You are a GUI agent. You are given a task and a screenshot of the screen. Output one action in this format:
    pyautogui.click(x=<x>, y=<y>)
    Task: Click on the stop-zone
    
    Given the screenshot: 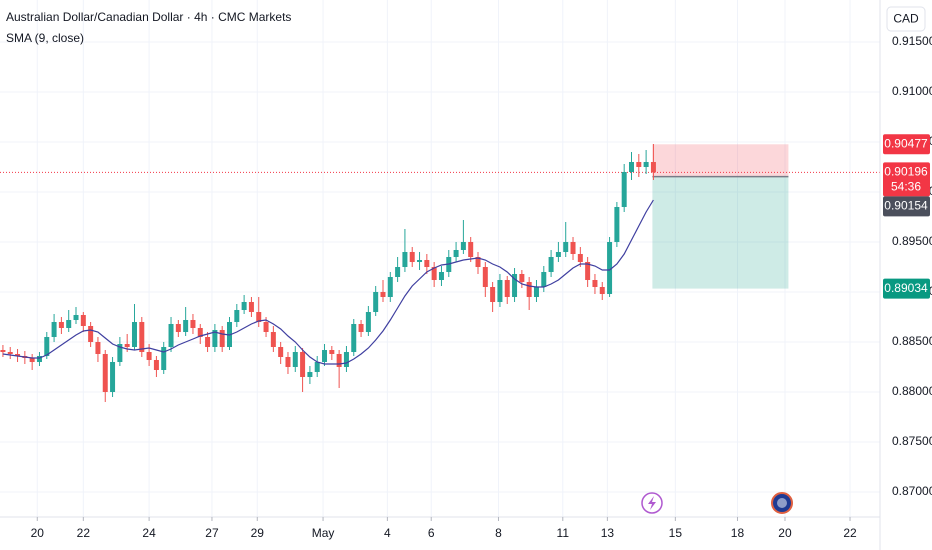 What is the action you would take?
    pyautogui.click(x=720, y=160)
    